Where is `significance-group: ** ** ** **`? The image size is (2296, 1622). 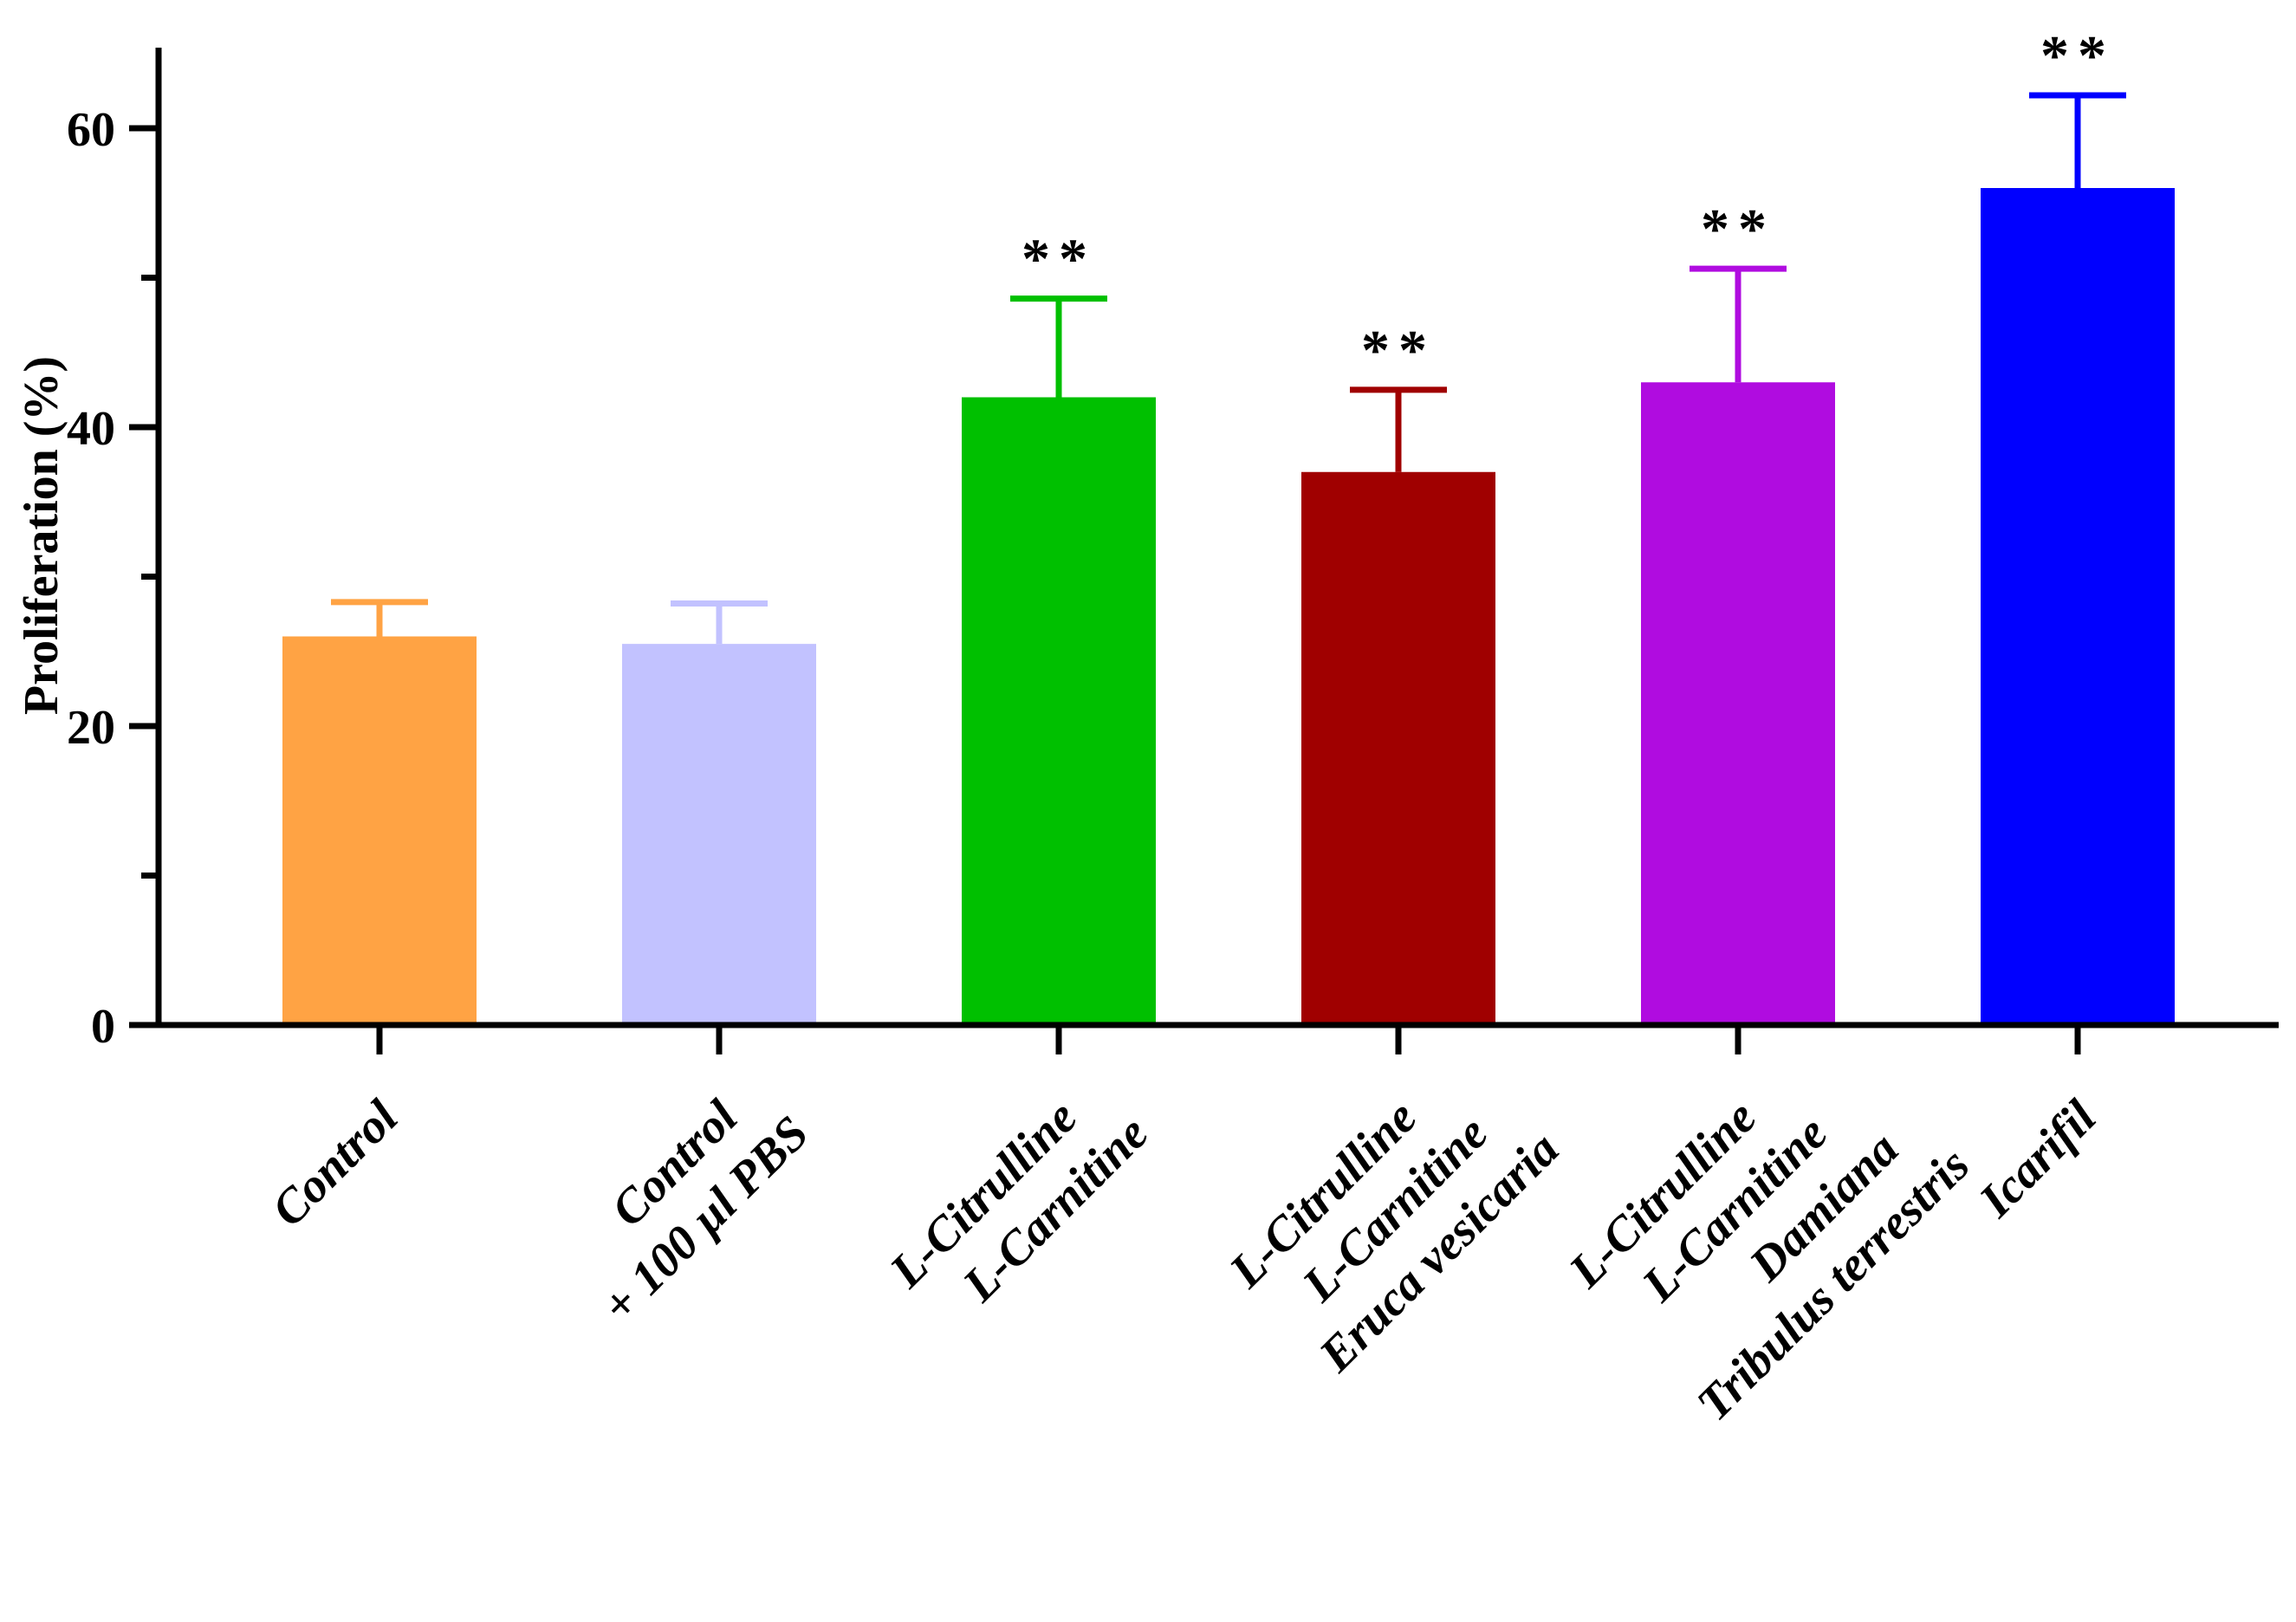 significance-group: ** ** ** ** is located at coordinates (1568, 203).